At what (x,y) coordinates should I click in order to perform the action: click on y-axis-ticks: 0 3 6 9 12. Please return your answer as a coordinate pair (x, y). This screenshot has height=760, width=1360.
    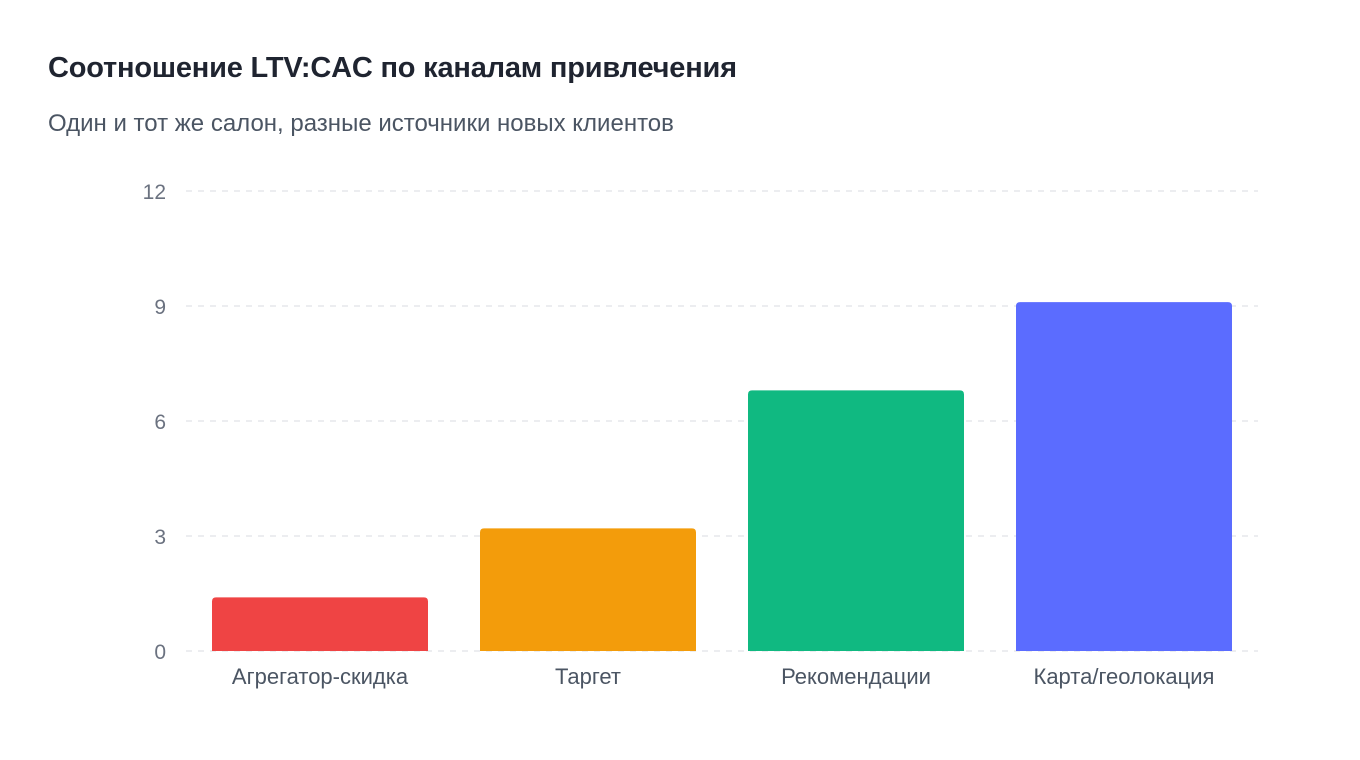
    Looking at the image, I should click on (154, 422).